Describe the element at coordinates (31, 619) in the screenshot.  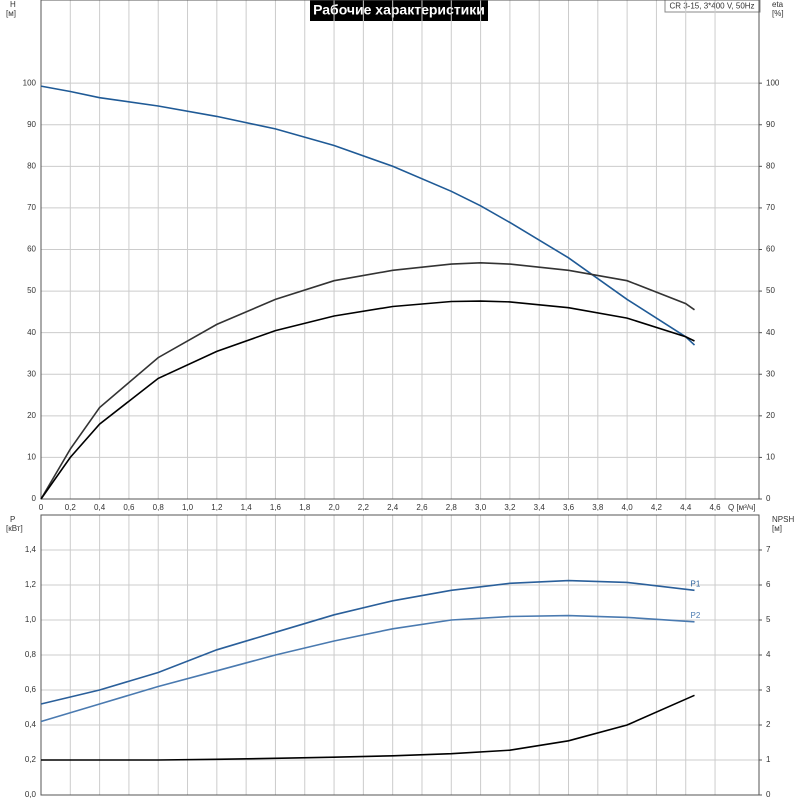
I see `y-tick-label: 1,0` at that location.